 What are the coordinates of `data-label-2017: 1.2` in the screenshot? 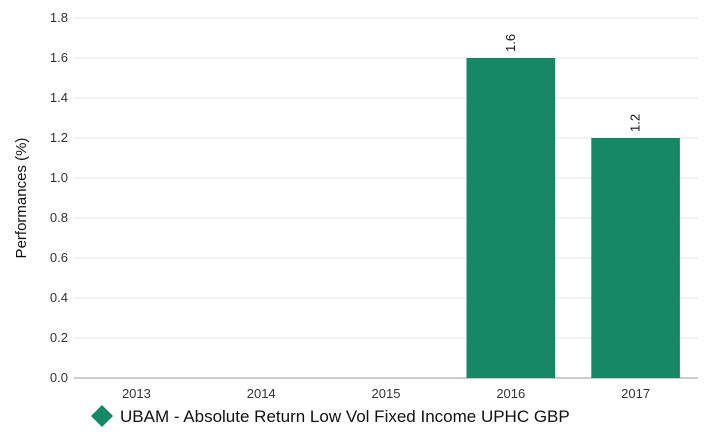 It's located at (635, 123).